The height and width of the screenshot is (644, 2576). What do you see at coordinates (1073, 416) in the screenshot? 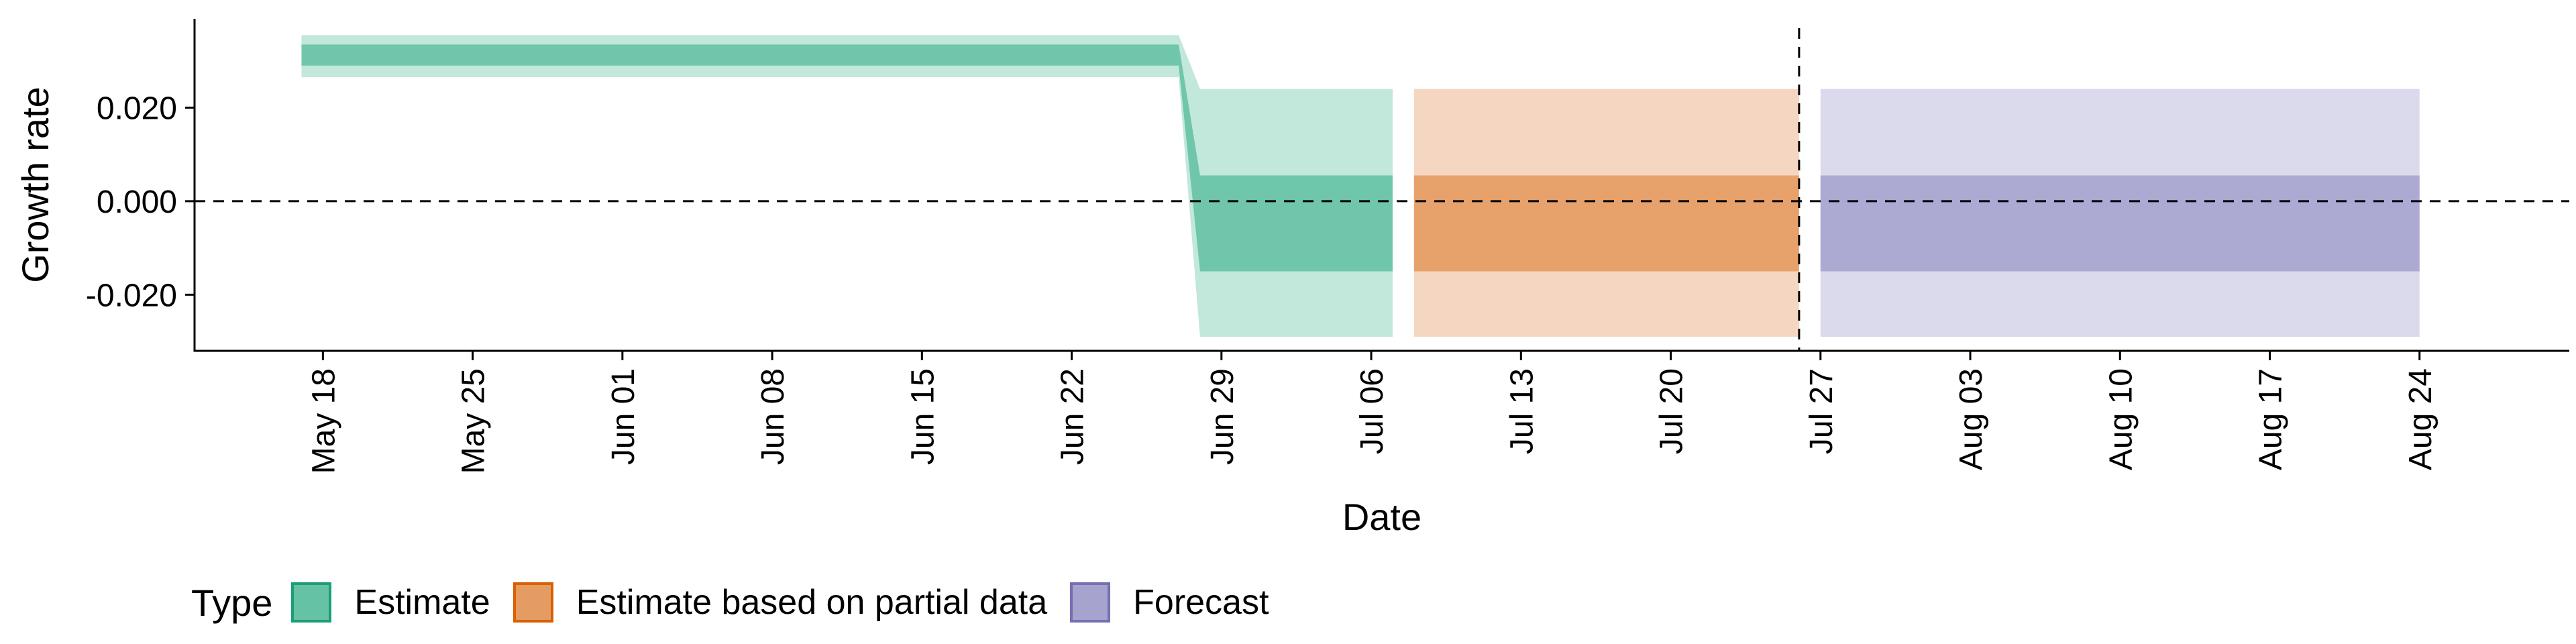
I see `x-tick-label: Jun 22` at bounding box center [1073, 416].